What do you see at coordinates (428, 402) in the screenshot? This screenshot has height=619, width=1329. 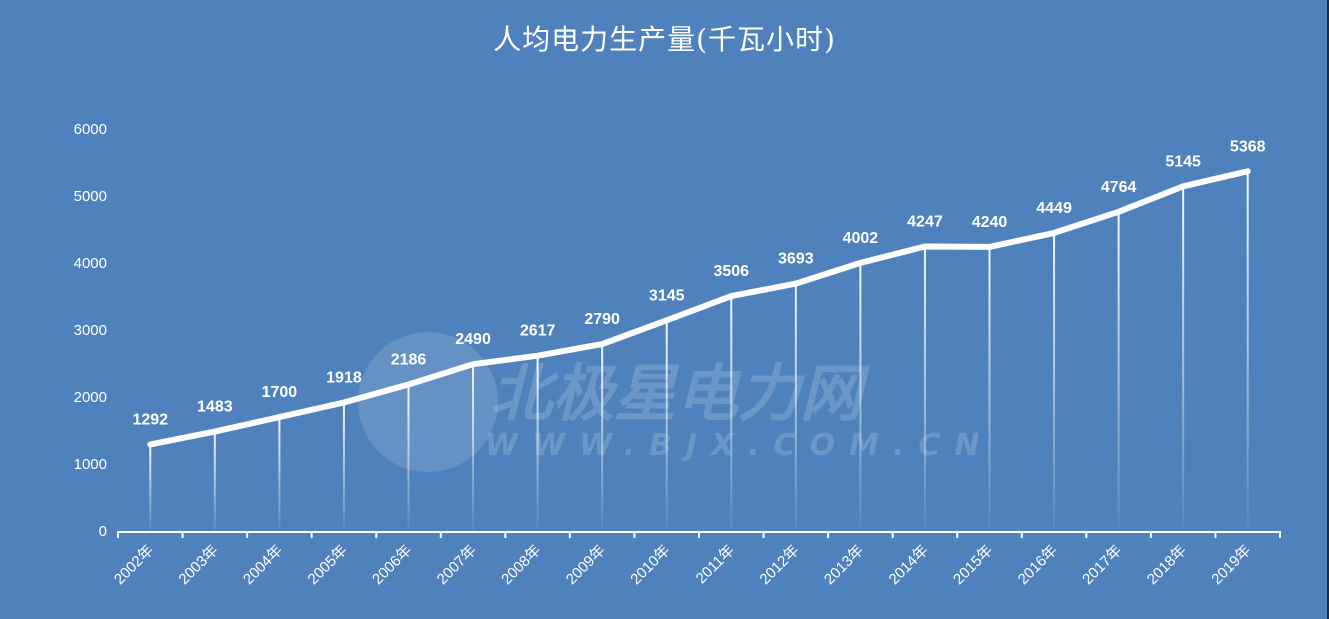 I see `watermark-logo-icon` at bounding box center [428, 402].